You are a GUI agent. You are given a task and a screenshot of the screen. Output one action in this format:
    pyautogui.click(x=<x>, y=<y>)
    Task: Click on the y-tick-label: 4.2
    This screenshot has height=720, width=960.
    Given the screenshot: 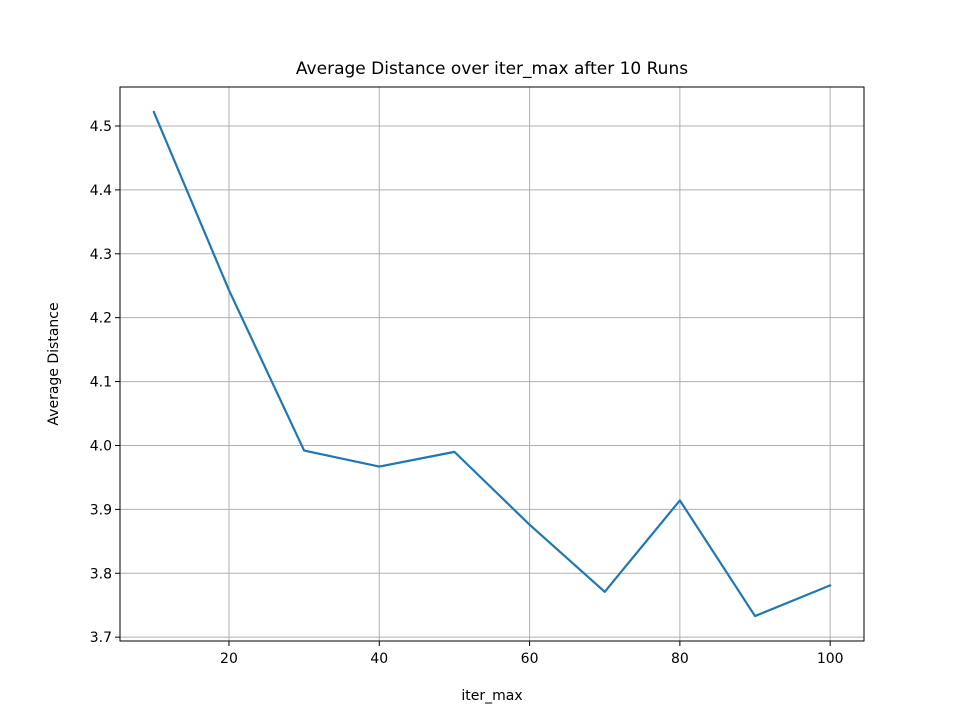 What is the action you would take?
    pyautogui.click(x=101, y=319)
    